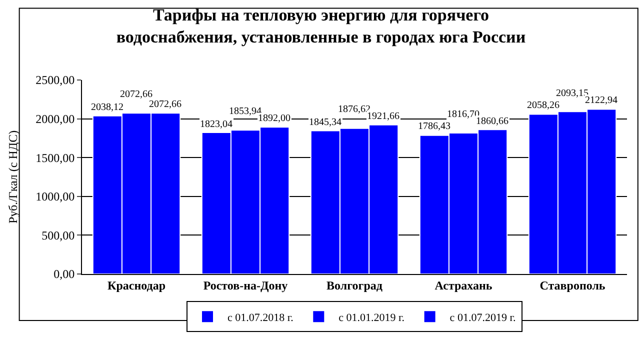 This screenshot has width=642, height=344. I want to click on y-tick-label: 1000,00, so click(55, 197).